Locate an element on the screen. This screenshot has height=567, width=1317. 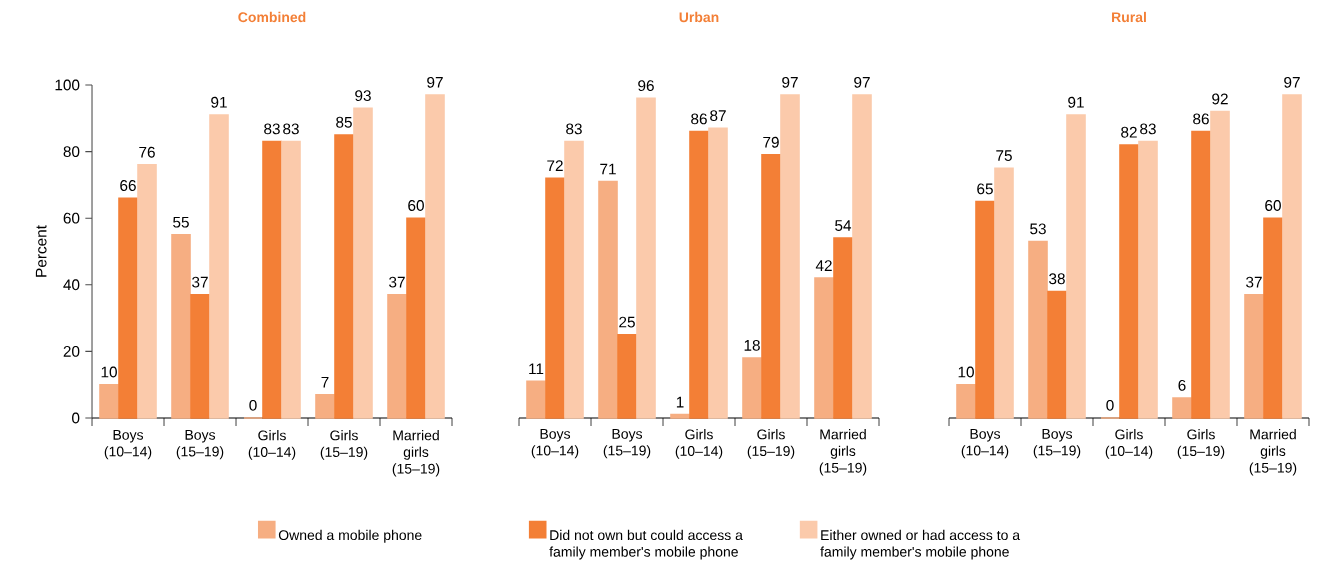
chart-title: Rural is located at coordinates (1129, 17).